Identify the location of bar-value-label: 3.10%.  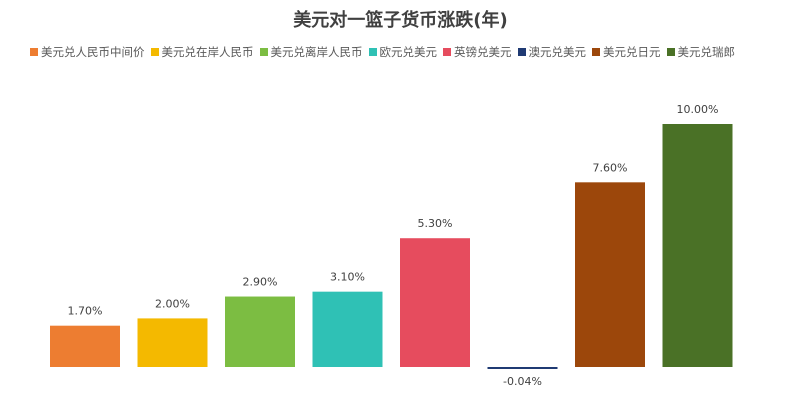
(347, 277).